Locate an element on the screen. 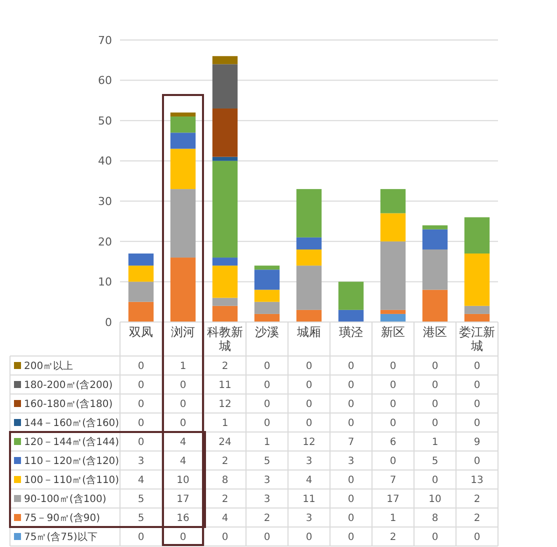 The height and width of the screenshot is (547, 557). data-label: 16 is located at coordinates (183, 518).